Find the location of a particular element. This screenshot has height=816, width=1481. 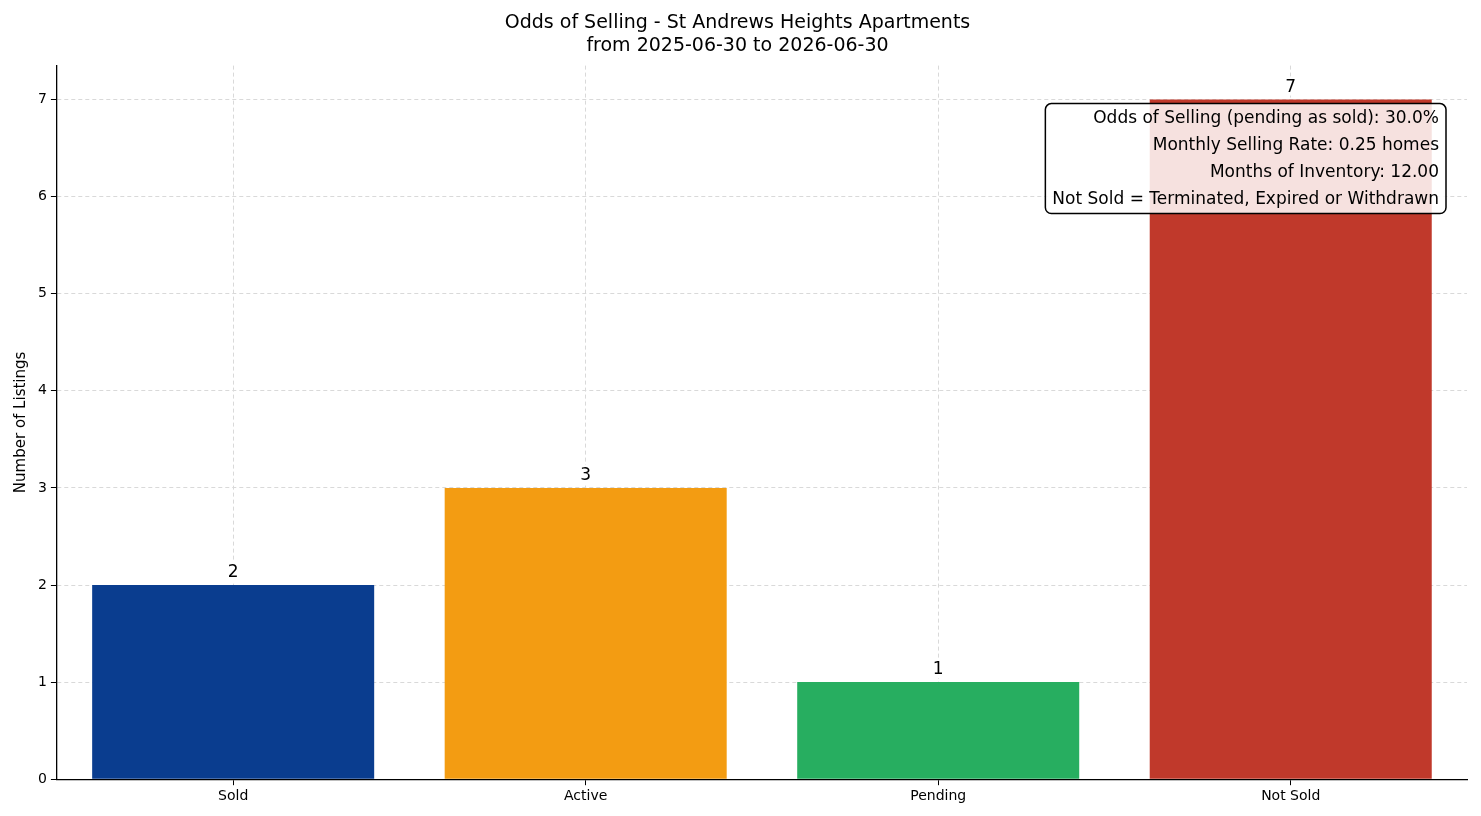

y-tick-label: 1 is located at coordinates (42, 680).